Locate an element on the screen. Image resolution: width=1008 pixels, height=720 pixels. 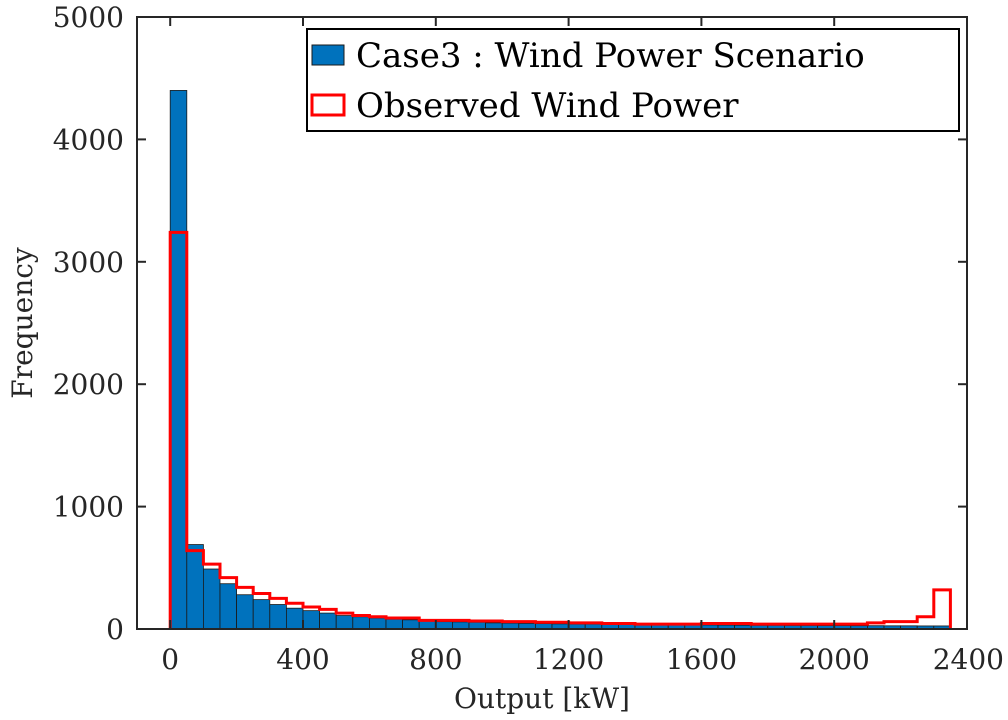
legend-label-observed: Observed Wind Power is located at coordinates (547, 106).